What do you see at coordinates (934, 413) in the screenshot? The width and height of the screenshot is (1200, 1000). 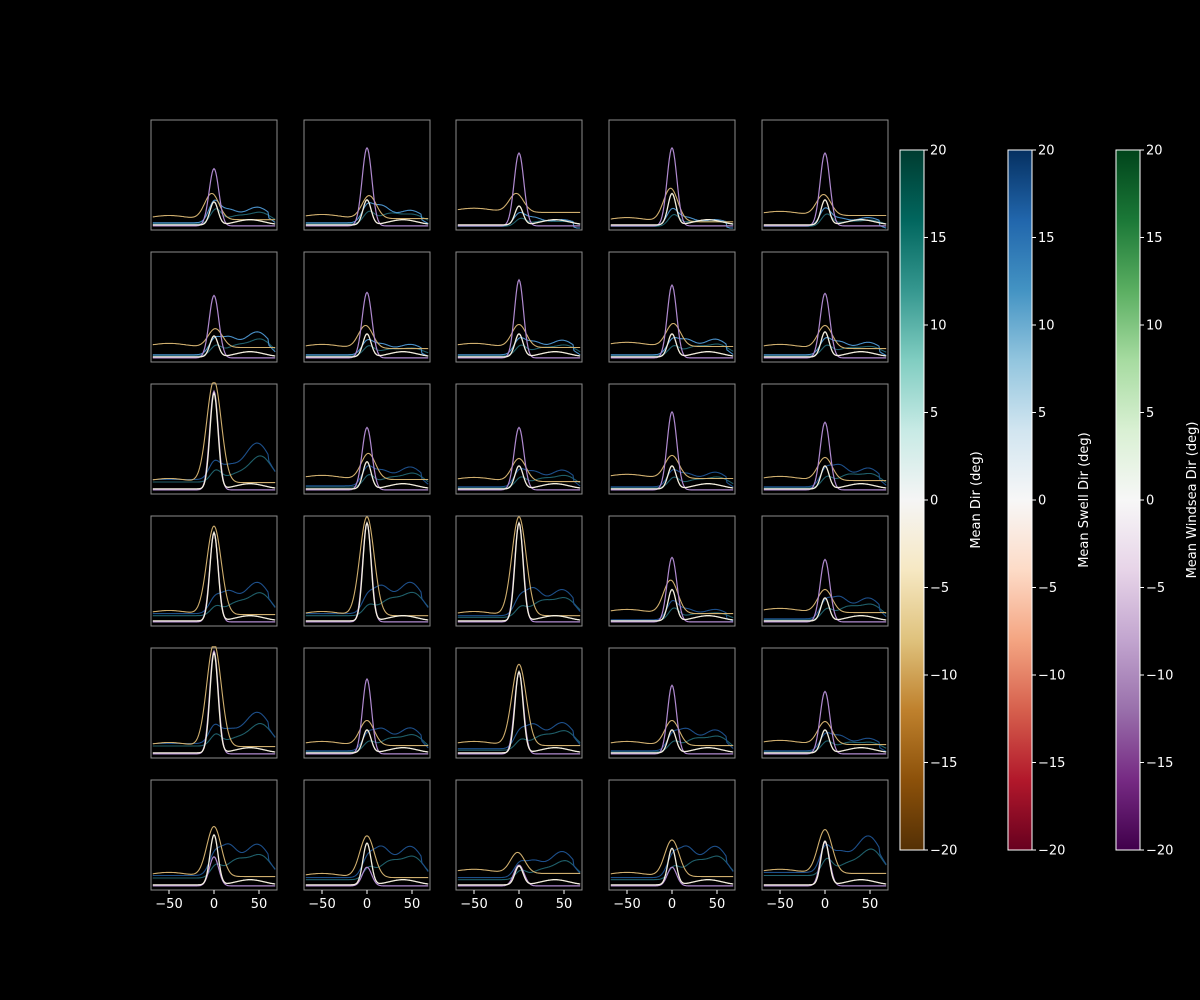 I see `colorbar-tick-label: 5` at bounding box center [934, 413].